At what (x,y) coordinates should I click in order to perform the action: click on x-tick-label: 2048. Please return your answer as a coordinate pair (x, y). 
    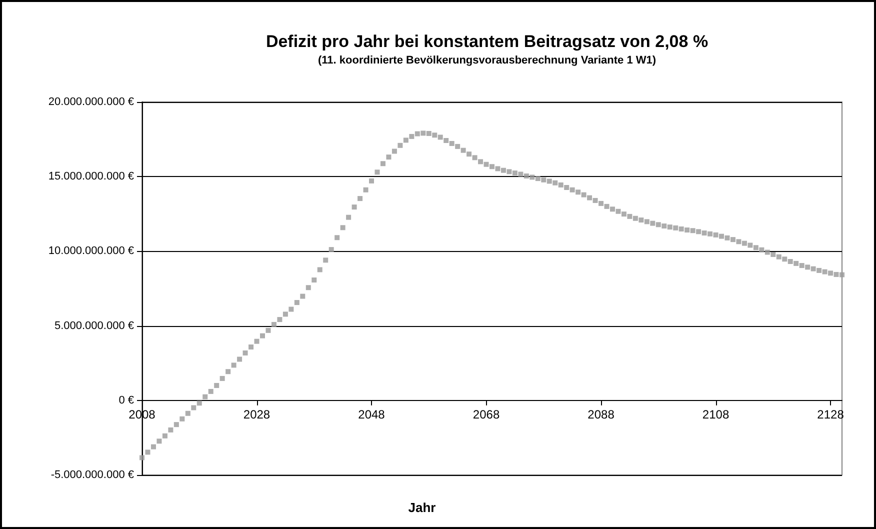
    Looking at the image, I should click on (372, 414).